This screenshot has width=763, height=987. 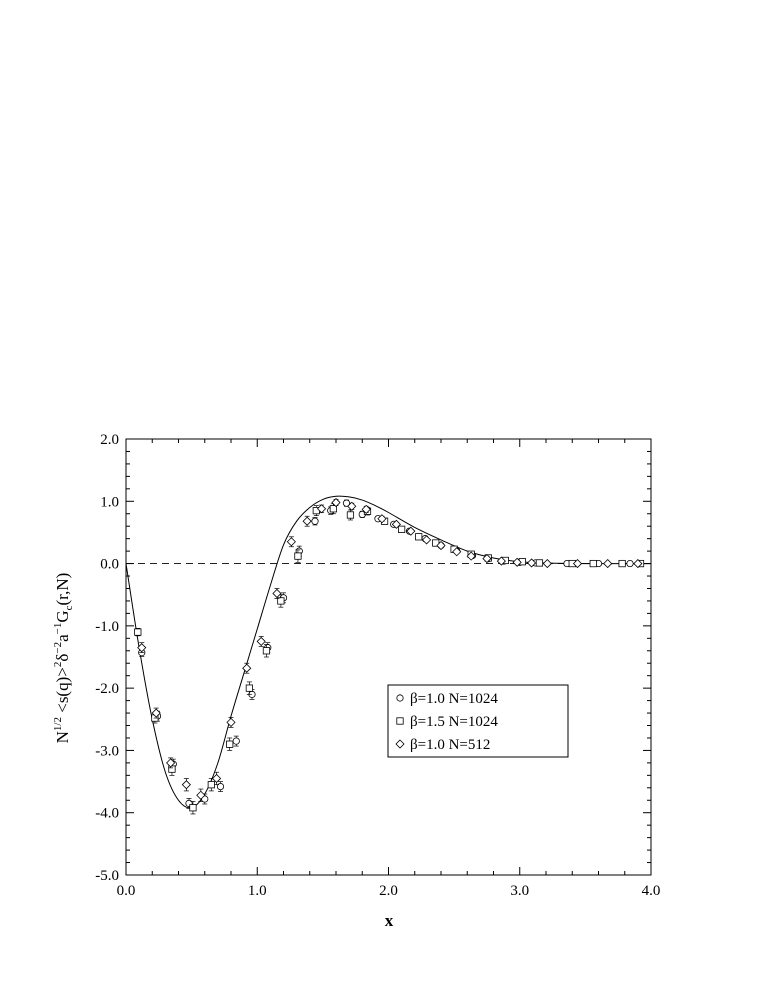 What do you see at coordinates (109, 440) in the screenshot?
I see `y-tick-label: 2.0` at bounding box center [109, 440].